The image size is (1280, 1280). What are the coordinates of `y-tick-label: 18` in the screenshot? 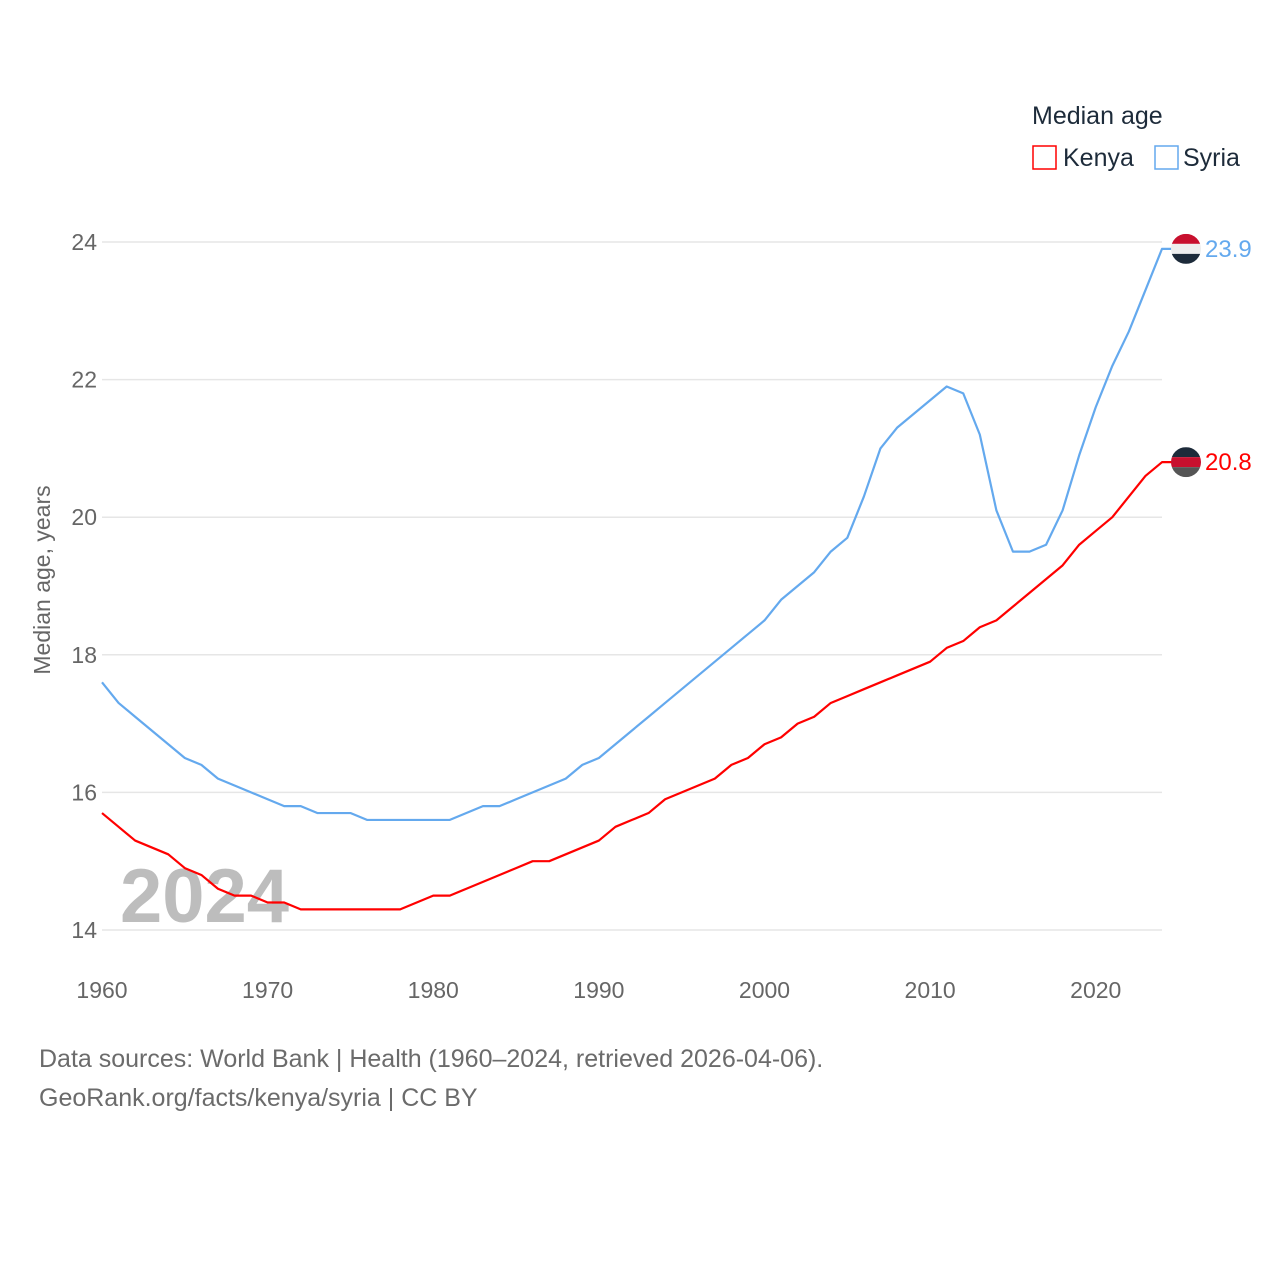 It's located at (84, 655).